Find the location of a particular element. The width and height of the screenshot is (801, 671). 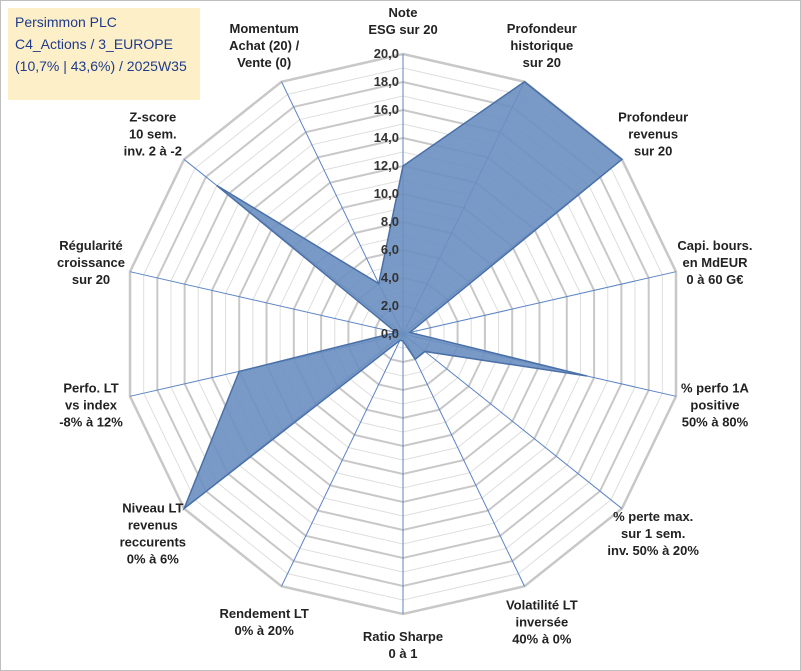

axis-label: Profondeur revenus sur 20 is located at coordinates (653, 134).